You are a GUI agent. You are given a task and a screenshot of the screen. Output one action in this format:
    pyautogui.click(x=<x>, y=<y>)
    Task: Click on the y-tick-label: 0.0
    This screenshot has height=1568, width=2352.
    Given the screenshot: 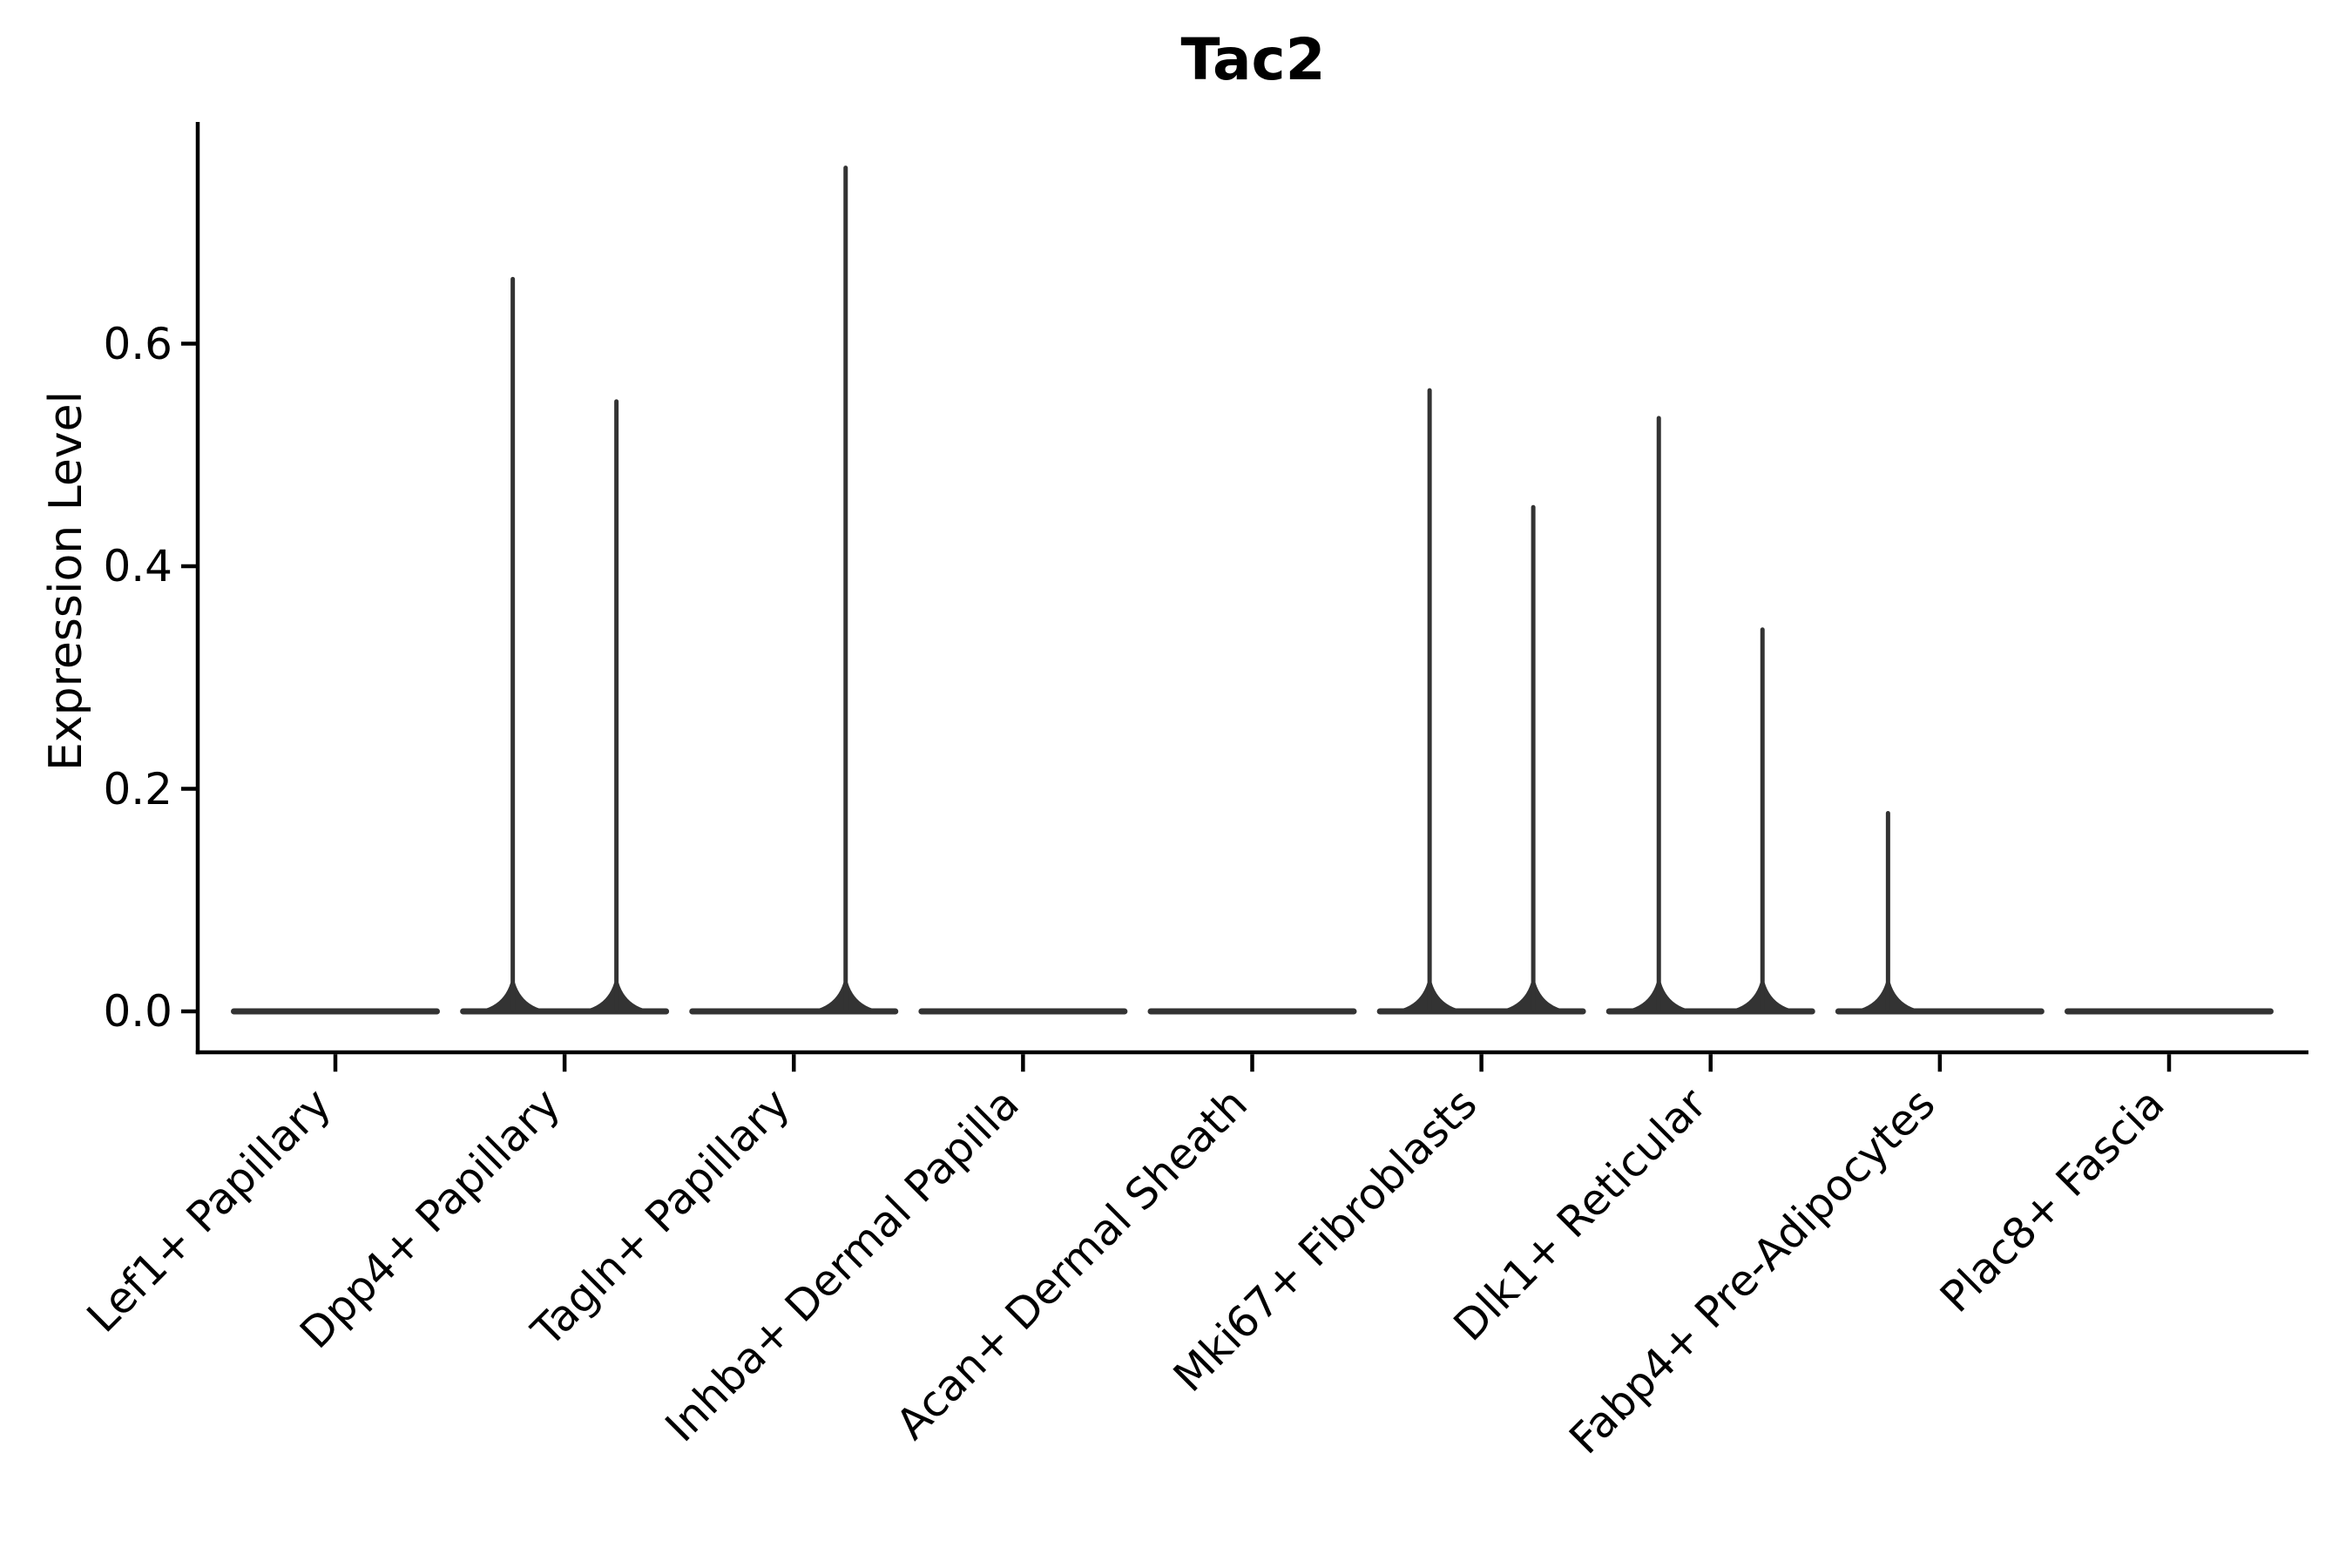 What is the action you would take?
    pyautogui.click(x=137, y=1012)
    